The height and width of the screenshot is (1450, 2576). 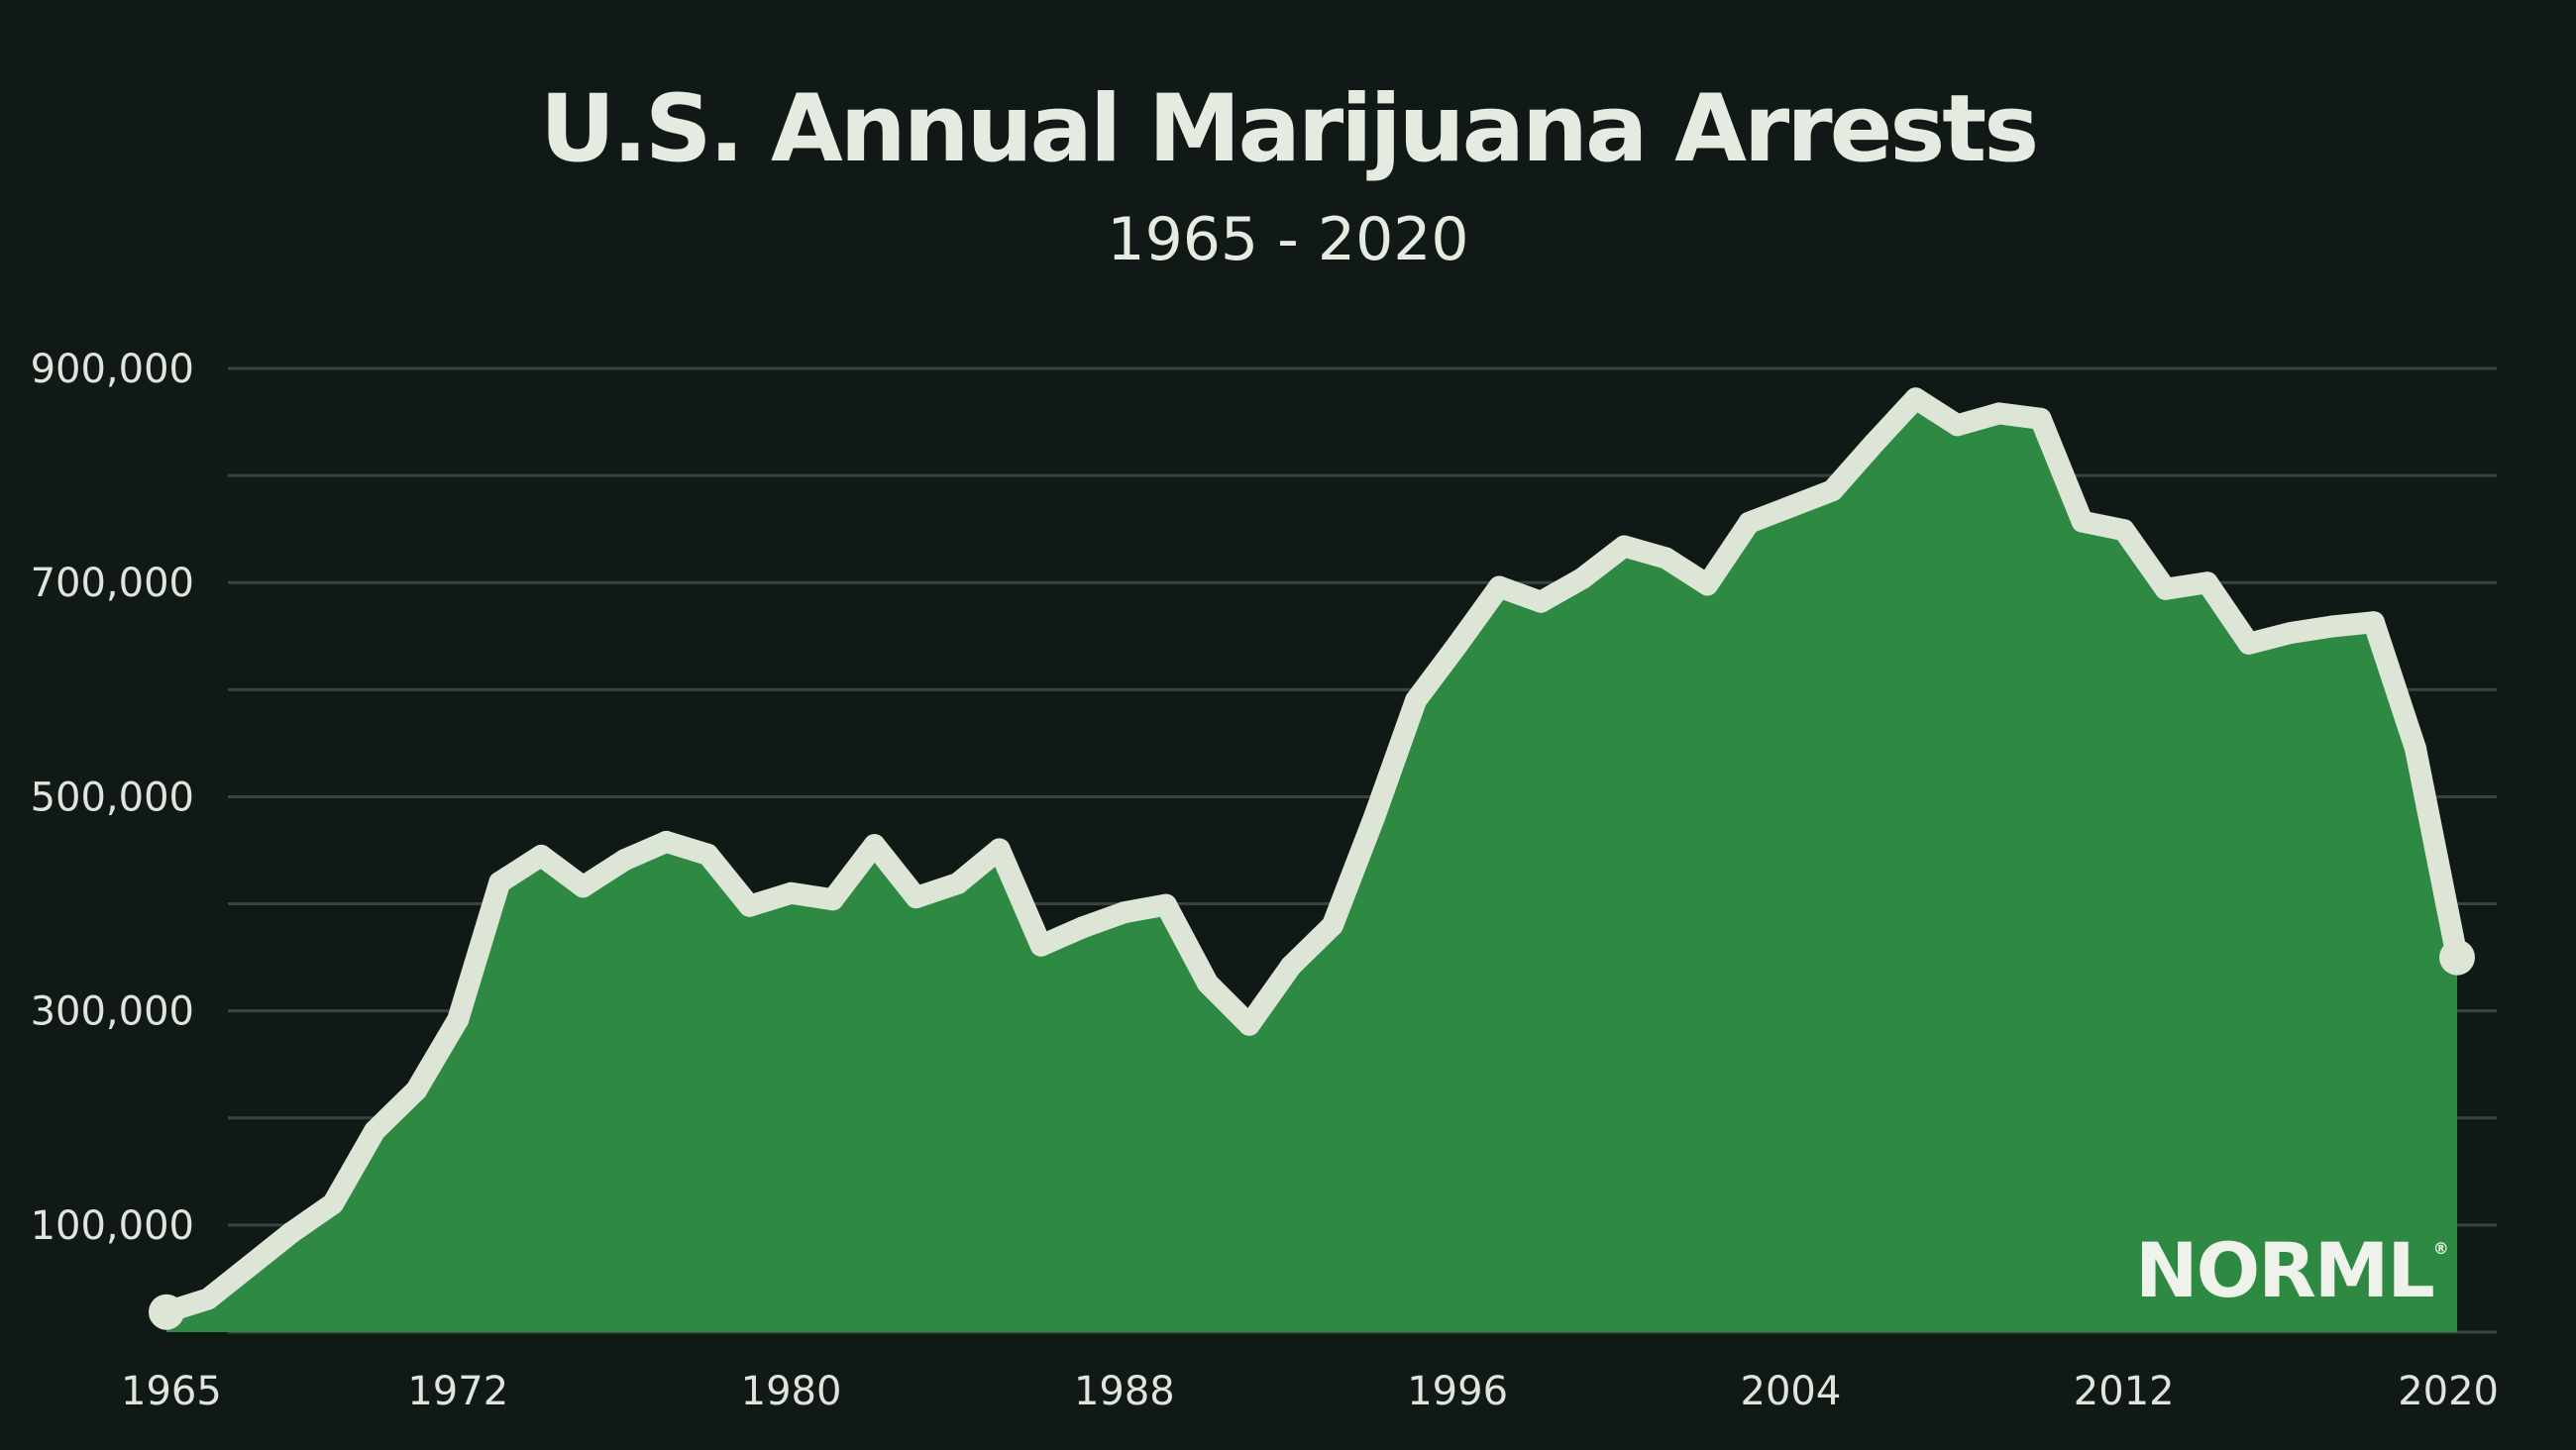 I want to click on x-tick-label: 2004, so click(x=1791, y=1392).